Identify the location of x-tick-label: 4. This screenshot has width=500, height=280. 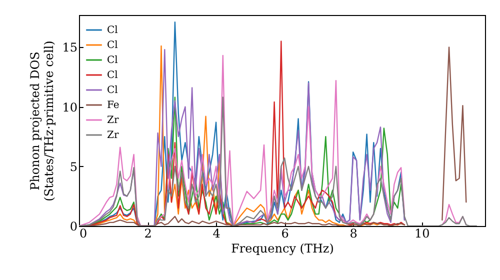
(216, 233).